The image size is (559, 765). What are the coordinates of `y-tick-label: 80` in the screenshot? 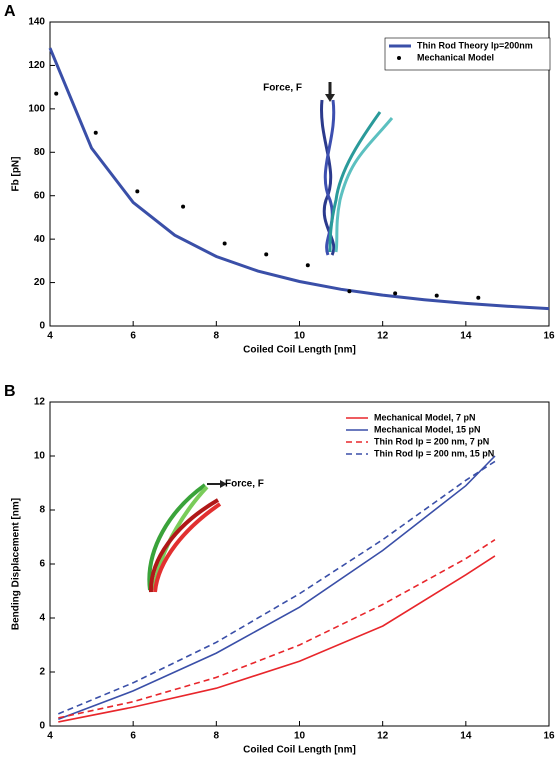 It's located at (40, 152).